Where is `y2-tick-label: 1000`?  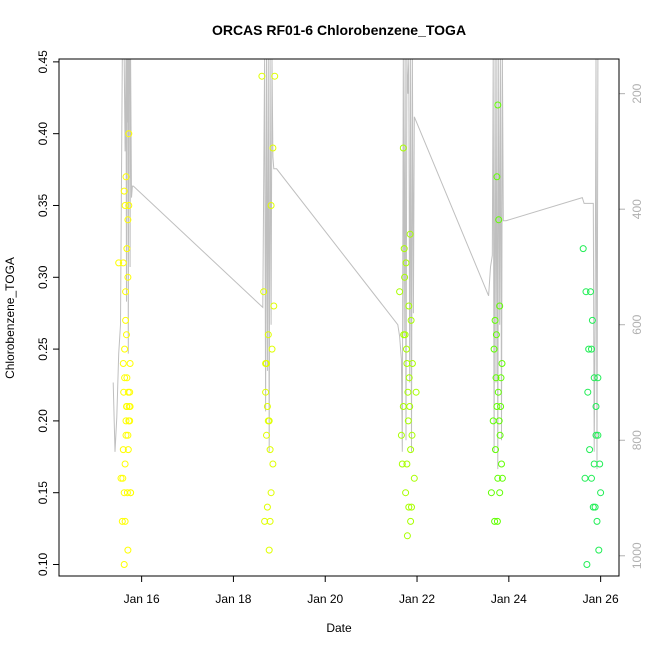
y2-tick-label: 1000 is located at coordinates (637, 555).